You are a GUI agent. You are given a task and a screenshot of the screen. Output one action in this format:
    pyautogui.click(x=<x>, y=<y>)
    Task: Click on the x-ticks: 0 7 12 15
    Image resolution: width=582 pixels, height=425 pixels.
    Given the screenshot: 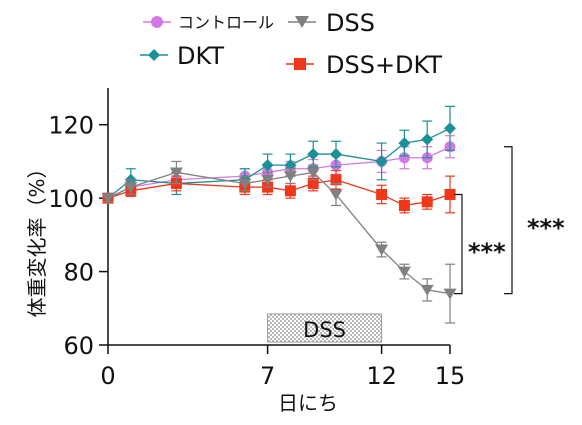 What is the action you would take?
    pyautogui.click(x=282, y=367)
    